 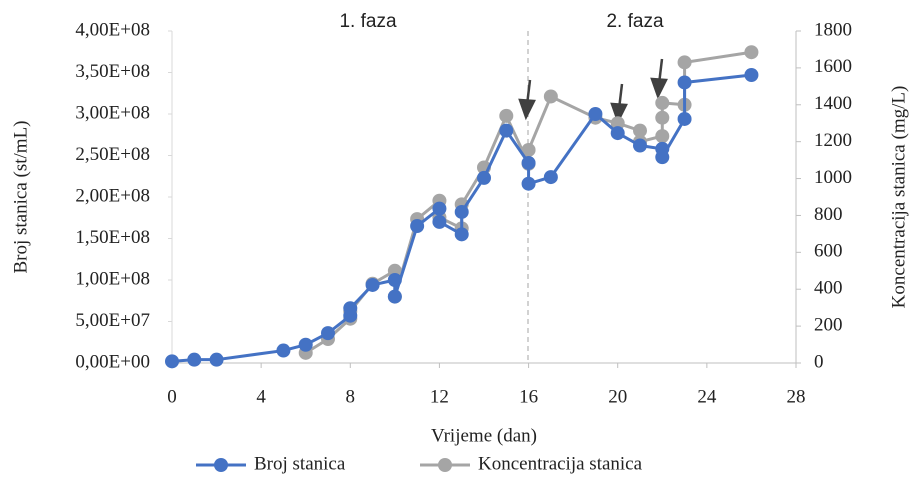 What do you see at coordinates (112, 112) in the screenshot?
I see `y-tick-label: 3,00E+08` at bounding box center [112, 112].